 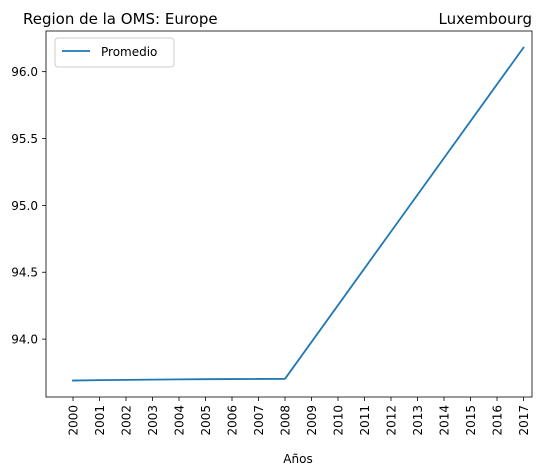 I want to click on y-tick-label: 95.5, so click(x=24, y=139).